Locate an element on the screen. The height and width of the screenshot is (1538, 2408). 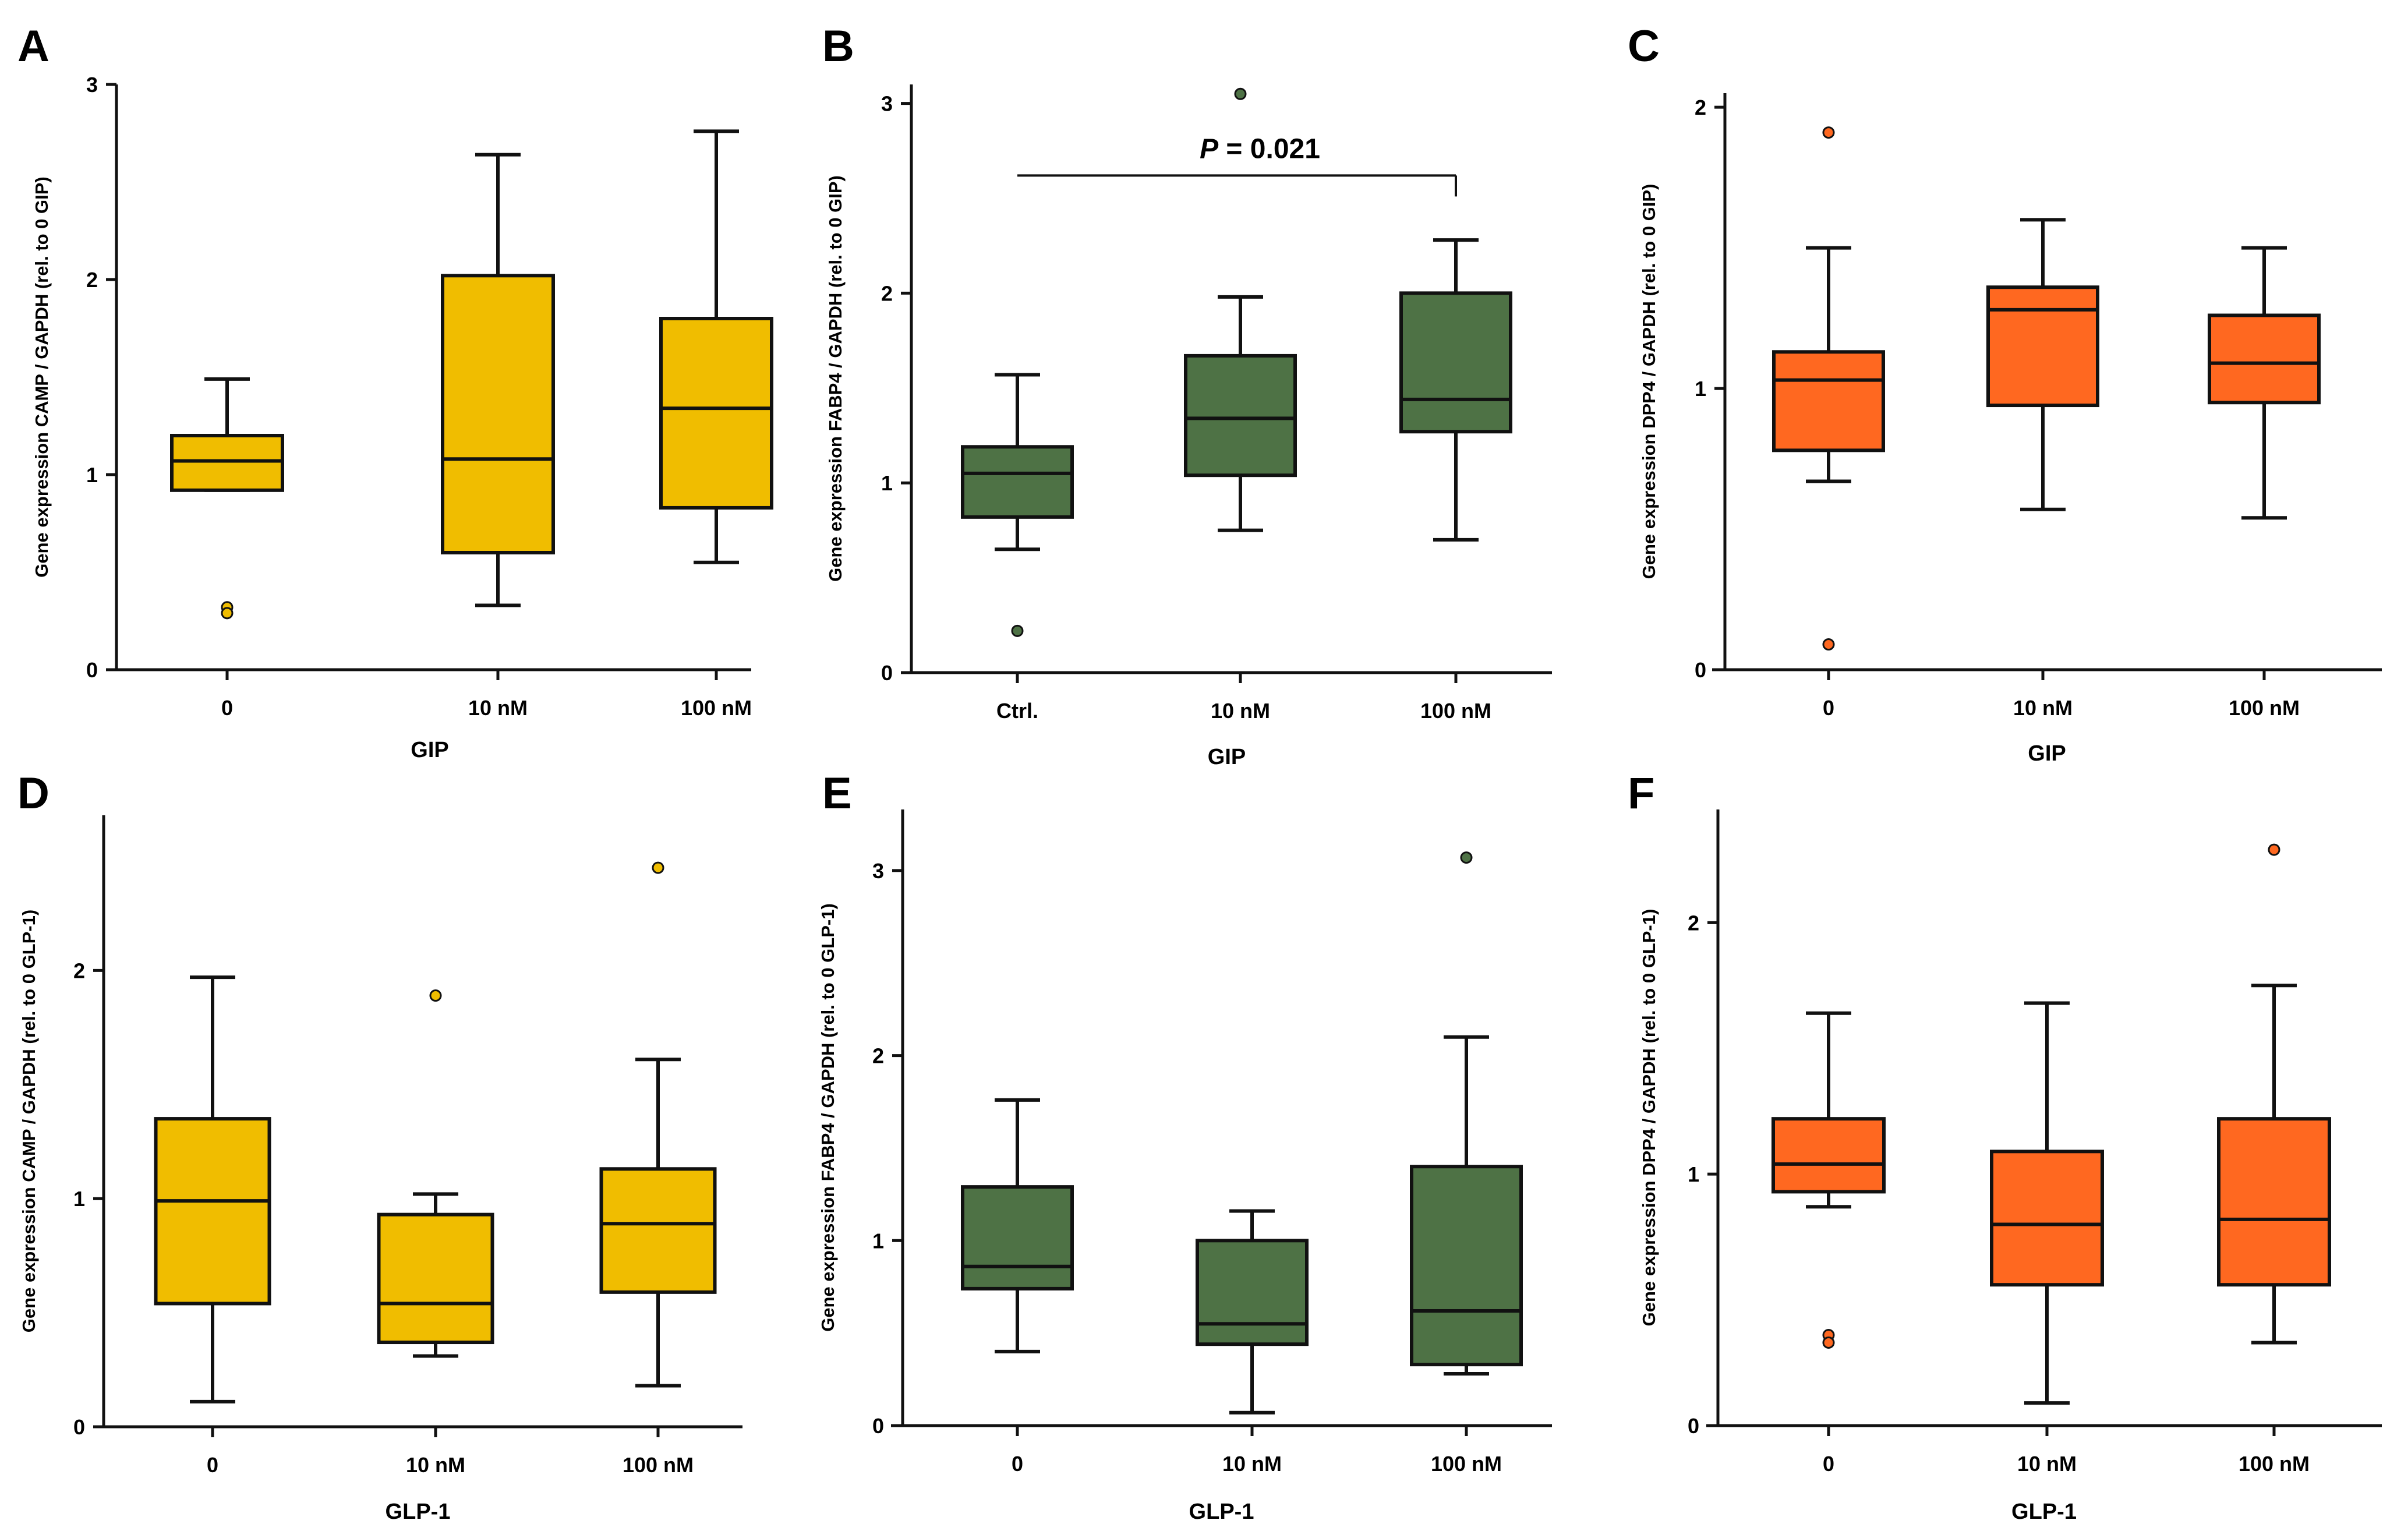
panel-letter: A is located at coordinates (33, 46).